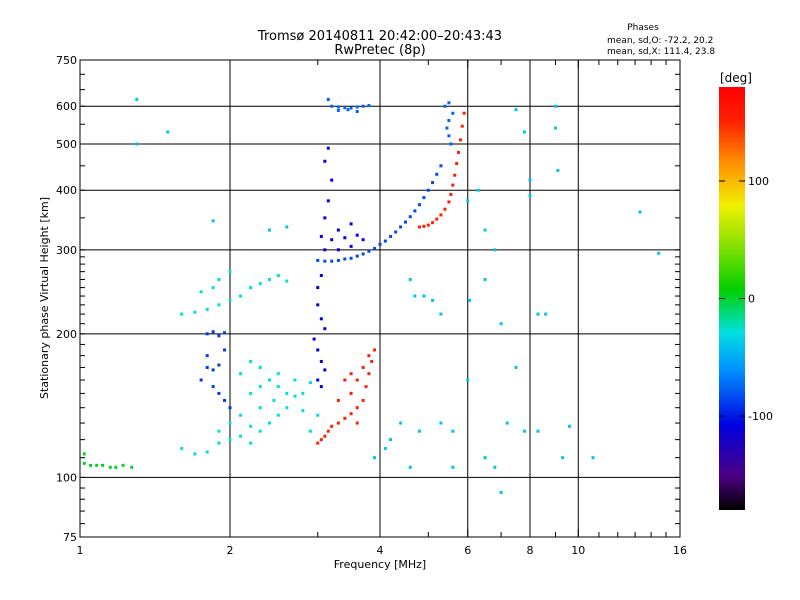 The image size is (800, 600). Describe the element at coordinates (746, 290) in the screenshot. I see `colorbar: [deg] 100 0 -100` at that location.